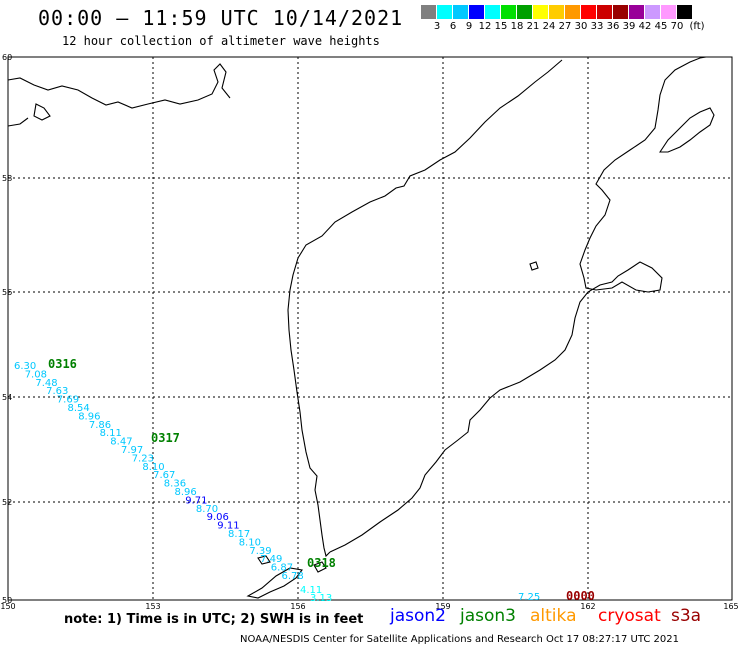 This screenshot has height=650, width=740. What do you see at coordinates (7, 502) in the screenshot?
I see `lat-label-52: 52` at bounding box center [7, 502].